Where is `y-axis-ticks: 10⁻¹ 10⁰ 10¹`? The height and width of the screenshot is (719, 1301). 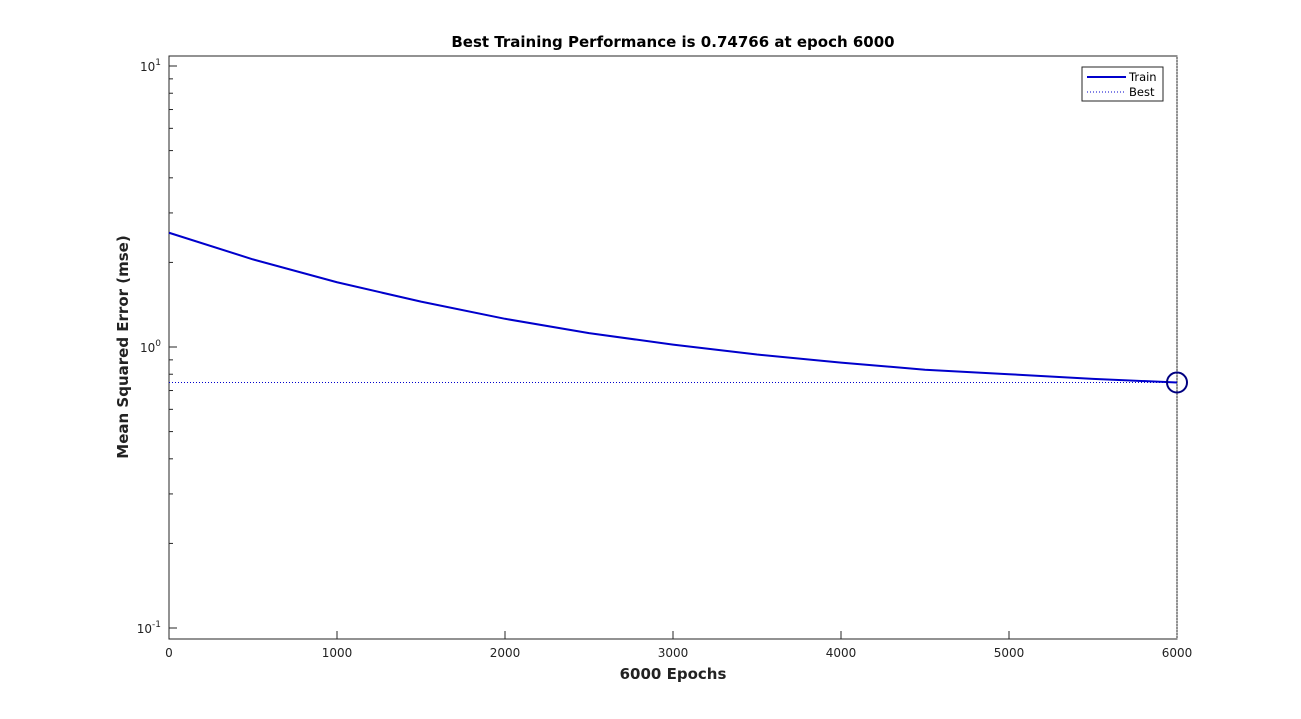
y-axis-ticks: 10⁻¹ 10⁰ 10¹ is located at coordinates (157, 347).